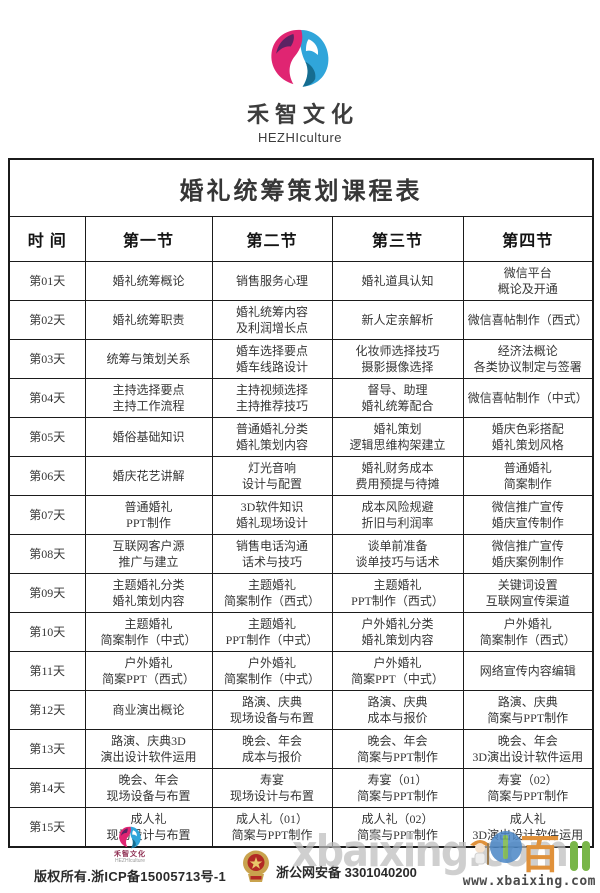 Image resolution: width=600 pixels, height=893 pixels. Describe the element at coordinates (430, 851) in the screenshot. I see `watermark-text: xbaixing.com` at that location.